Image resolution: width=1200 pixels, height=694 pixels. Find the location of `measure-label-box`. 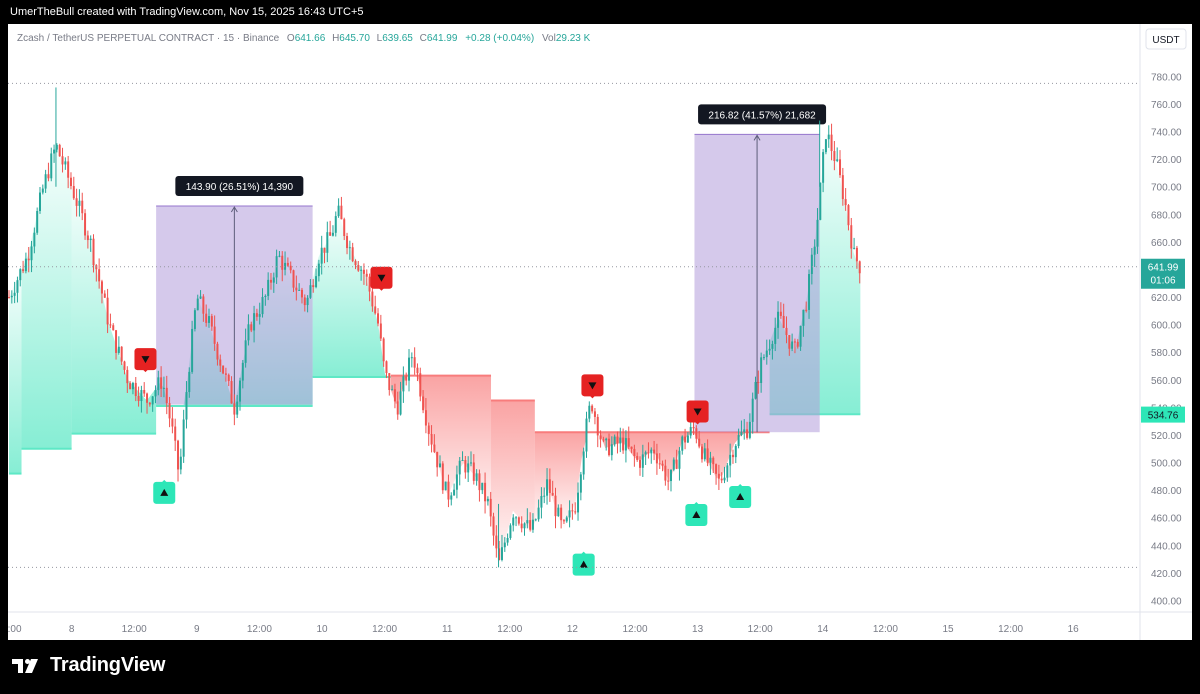

measure-label-box is located at coordinates (762, 114).